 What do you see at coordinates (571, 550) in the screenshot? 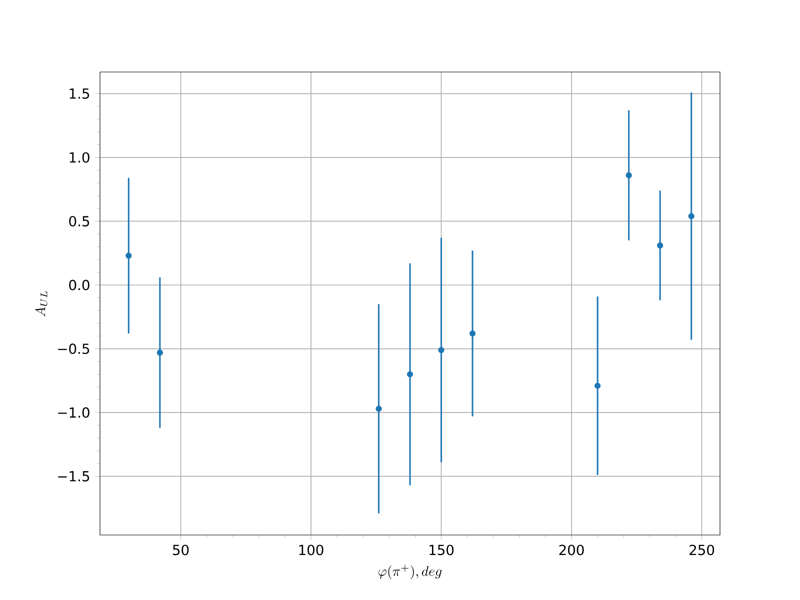
I see `x-tick-label: 200` at bounding box center [571, 550].